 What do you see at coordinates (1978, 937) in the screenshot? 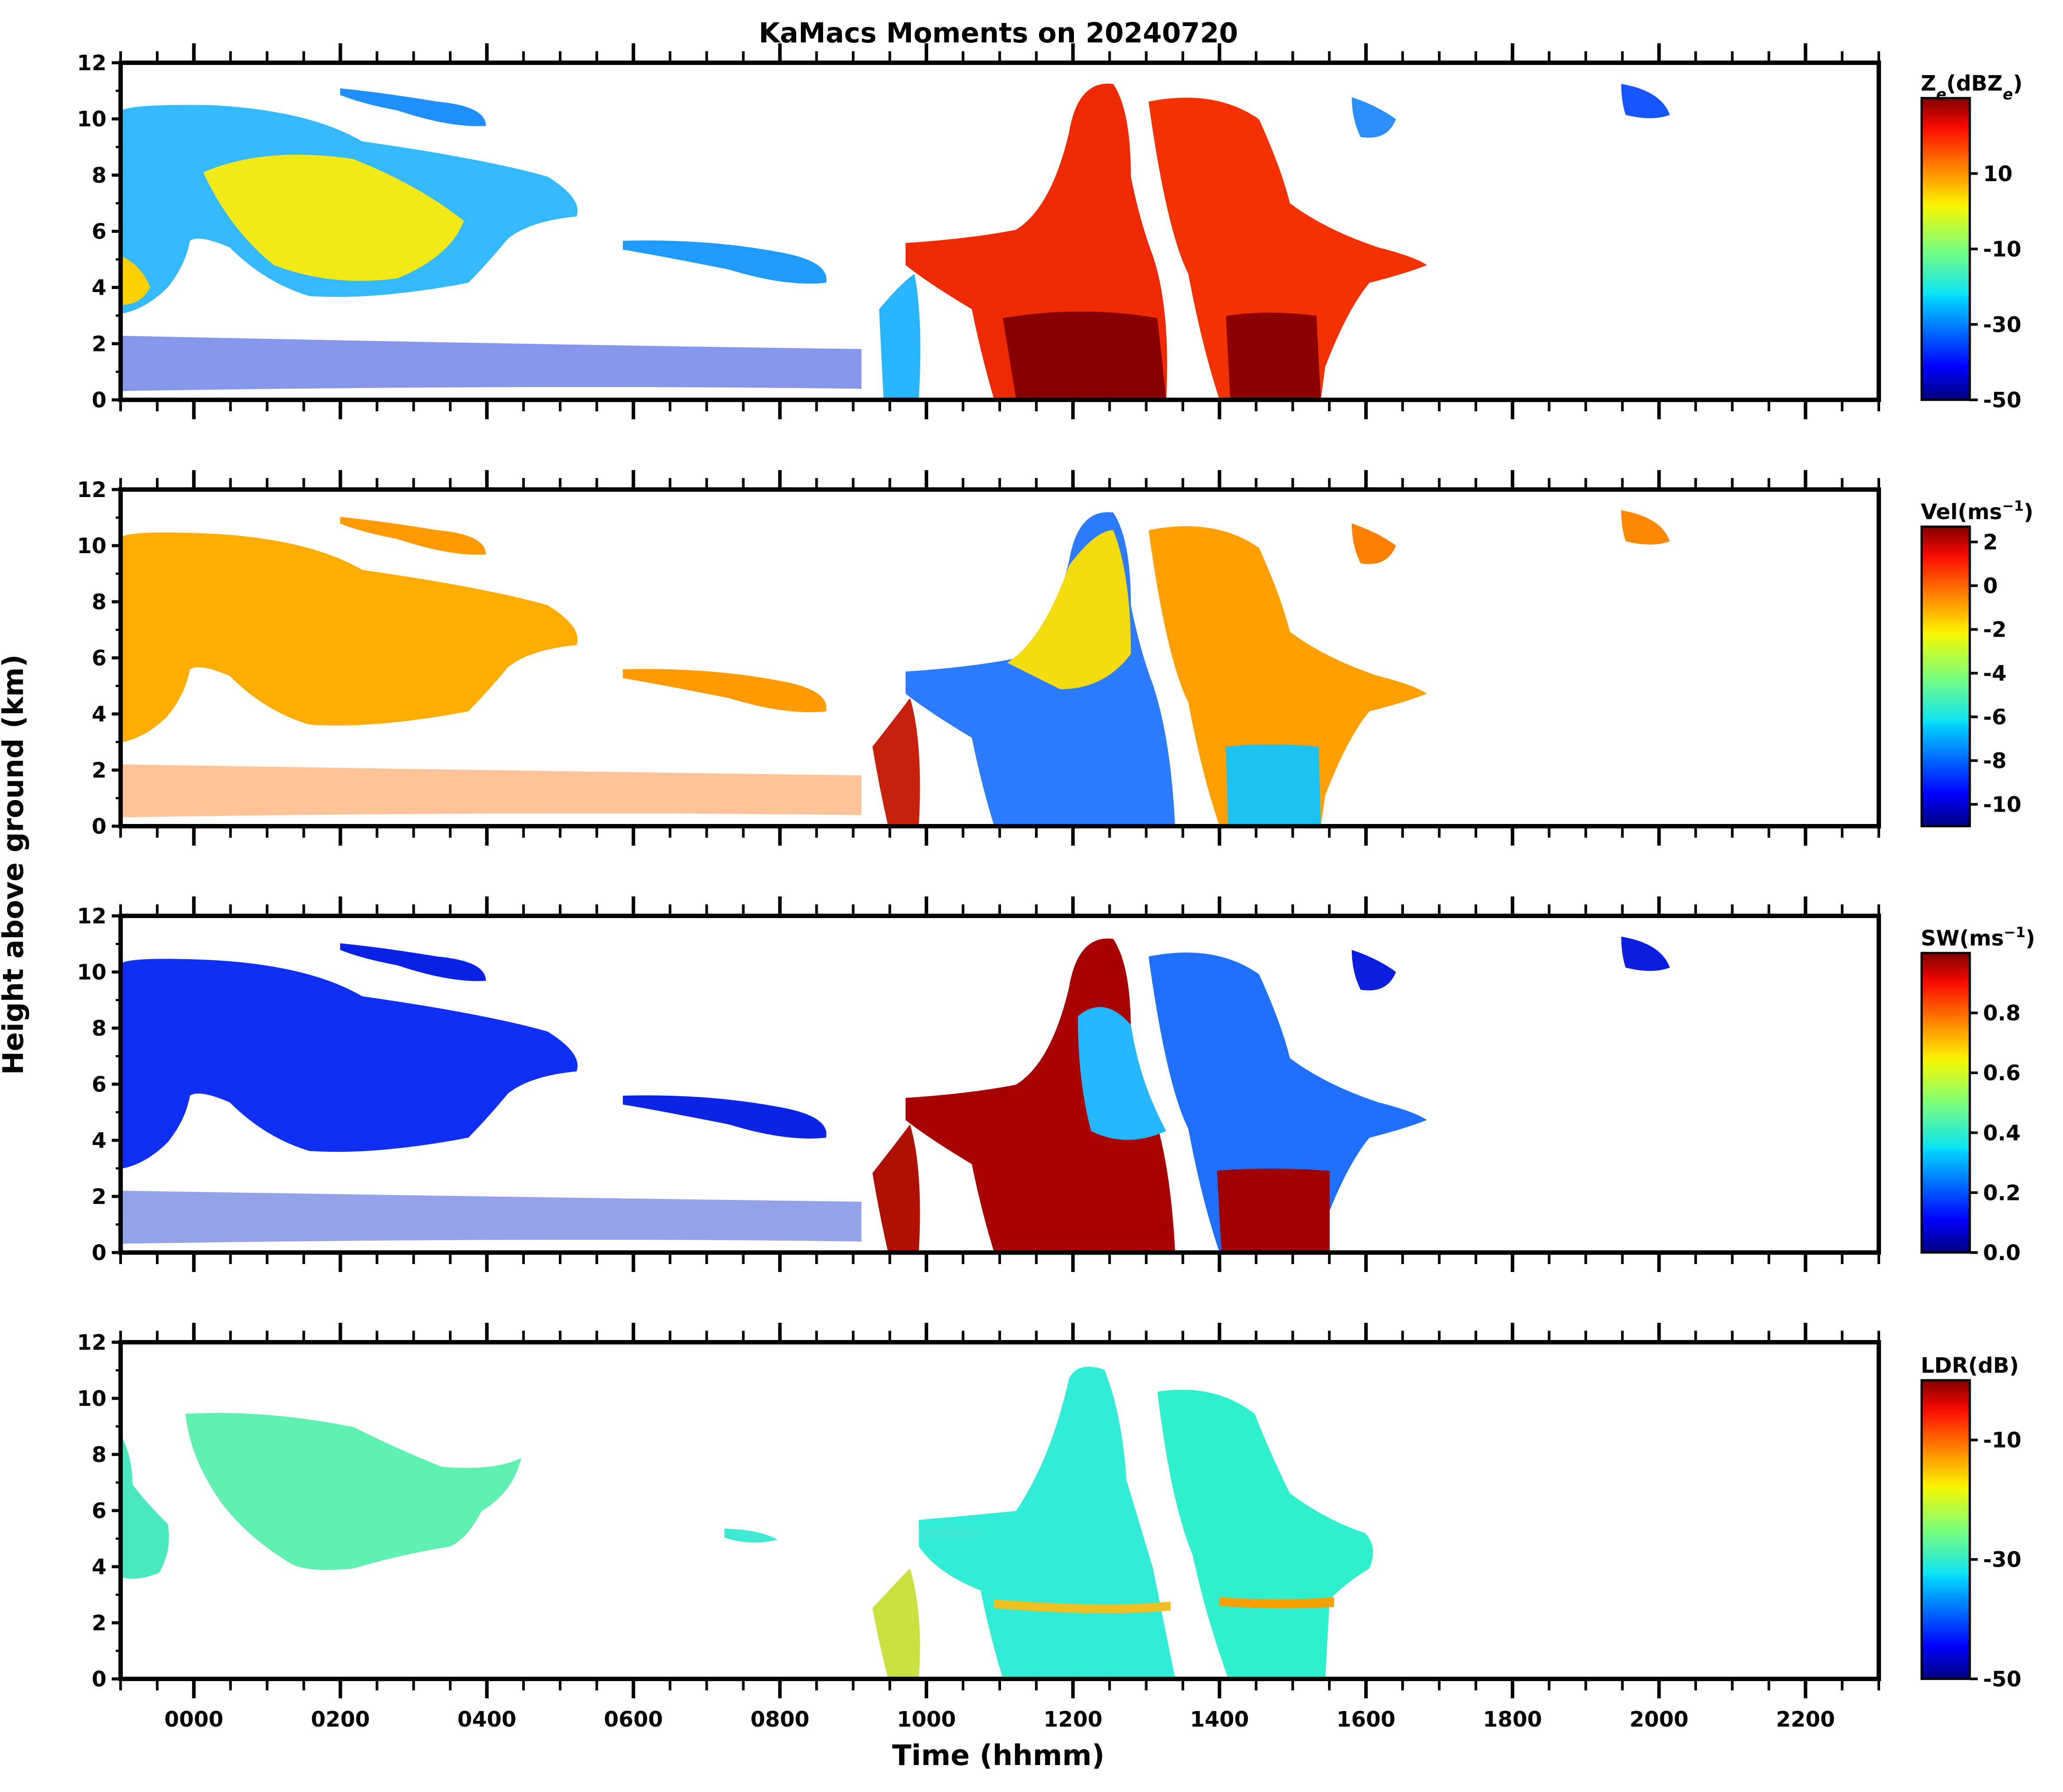
I see `colorbar-spectrum-width-title: SW(ms−1)` at bounding box center [1978, 937].